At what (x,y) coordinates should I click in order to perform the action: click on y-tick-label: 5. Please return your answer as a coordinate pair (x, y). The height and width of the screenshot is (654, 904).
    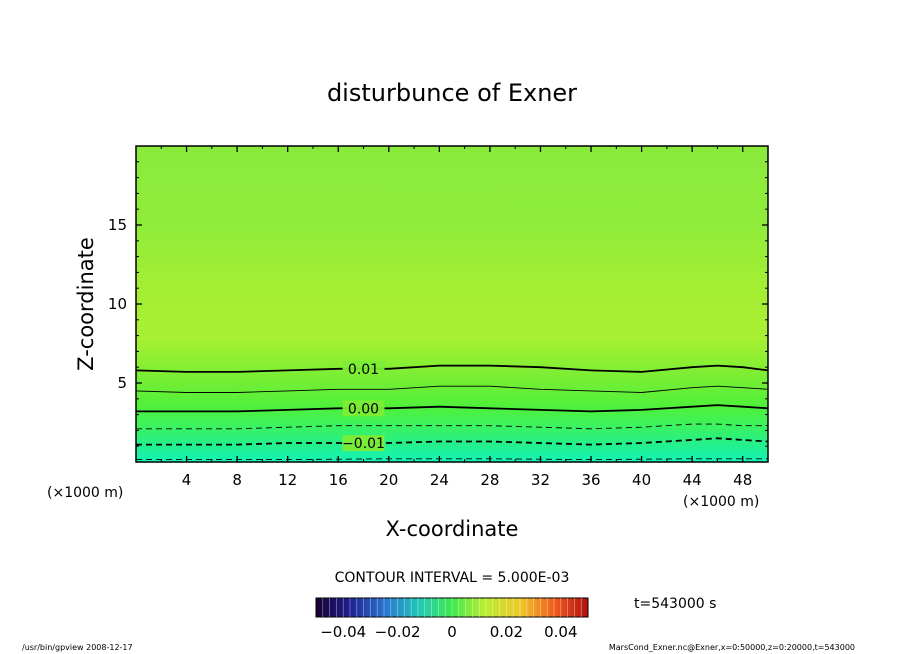
    Looking at the image, I should click on (122, 383).